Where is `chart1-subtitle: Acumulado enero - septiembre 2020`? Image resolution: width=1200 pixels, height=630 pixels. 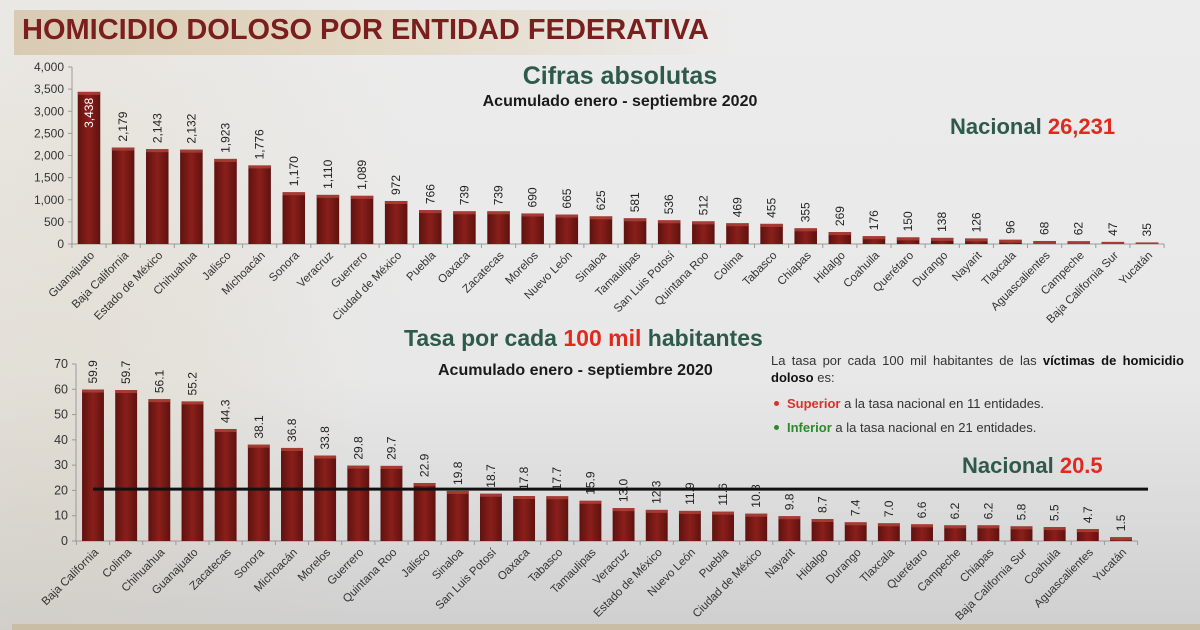
chart1-subtitle: Acumulado enero - septiembre 2020 is located at coordinates (620, 101).